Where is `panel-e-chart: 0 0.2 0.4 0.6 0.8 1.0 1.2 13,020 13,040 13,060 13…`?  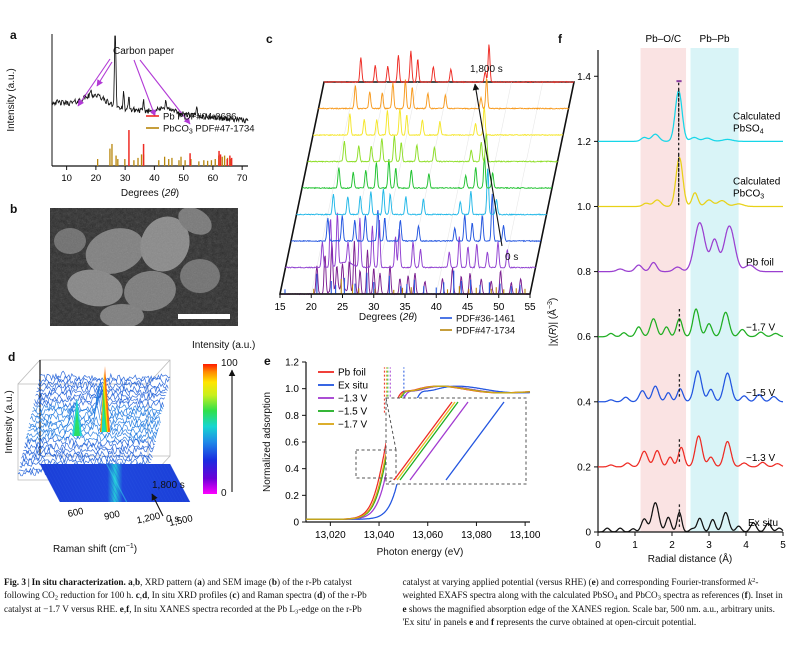 panel-e-chart: 0 0.2 0.4 0.6 0.8 1.0 1.2 13,020 13,040 13,060 13… is located at coordinates (401, 458).